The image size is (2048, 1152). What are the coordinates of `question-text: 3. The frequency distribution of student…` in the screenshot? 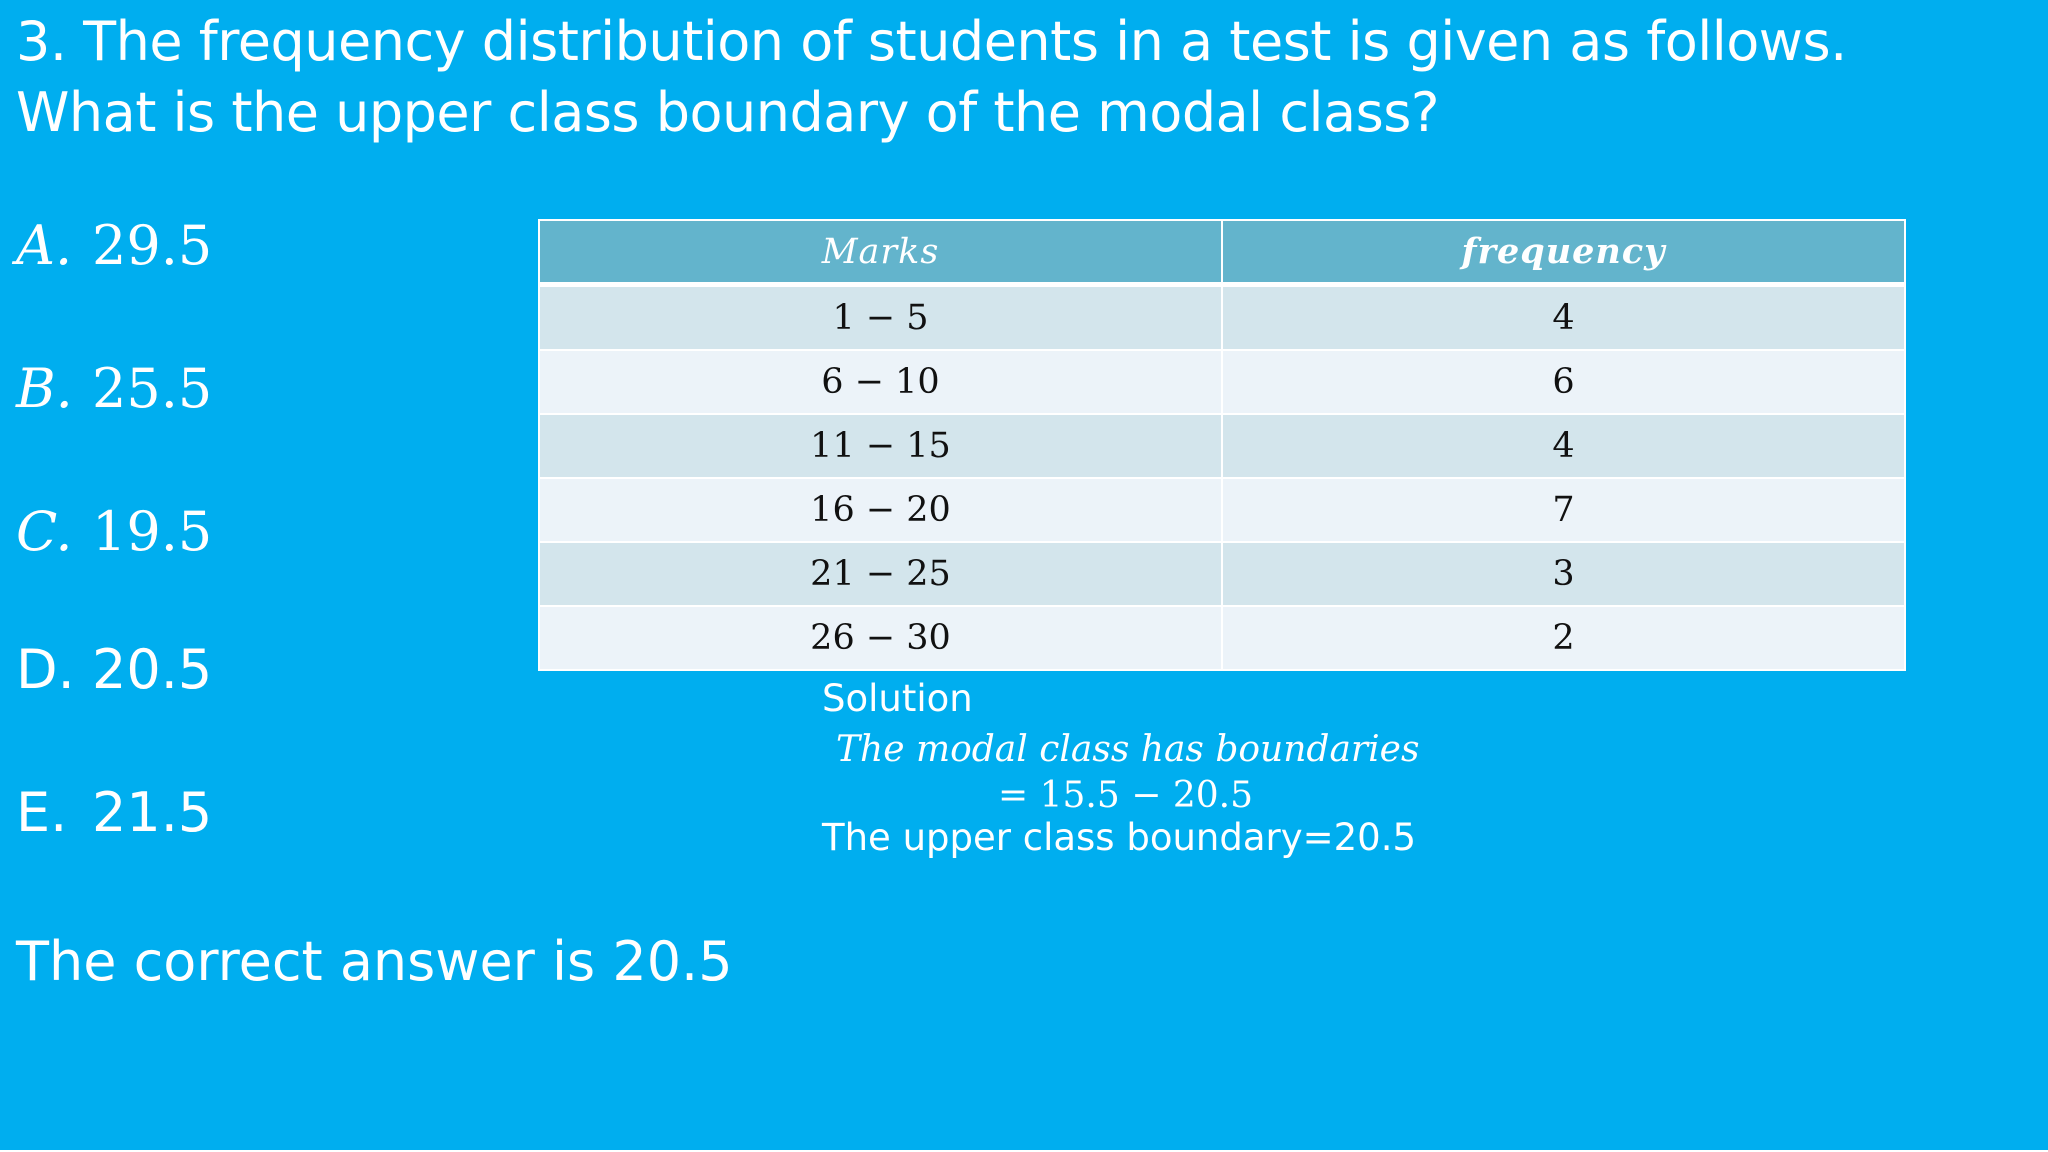 It's located at (996, 77).